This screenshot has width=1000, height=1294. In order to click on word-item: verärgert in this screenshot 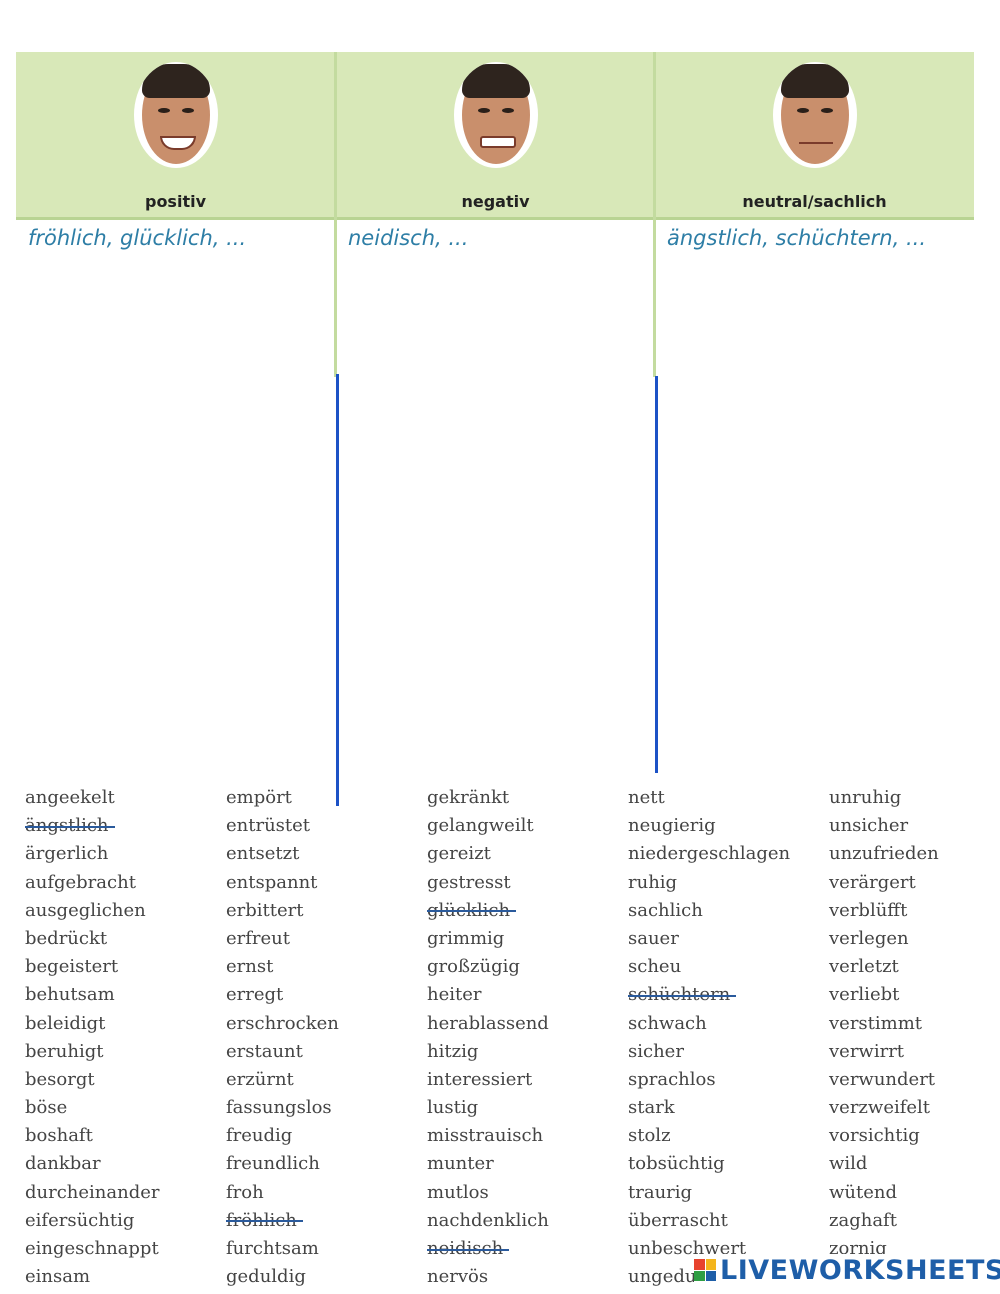, I will do `click(872, 882)`.